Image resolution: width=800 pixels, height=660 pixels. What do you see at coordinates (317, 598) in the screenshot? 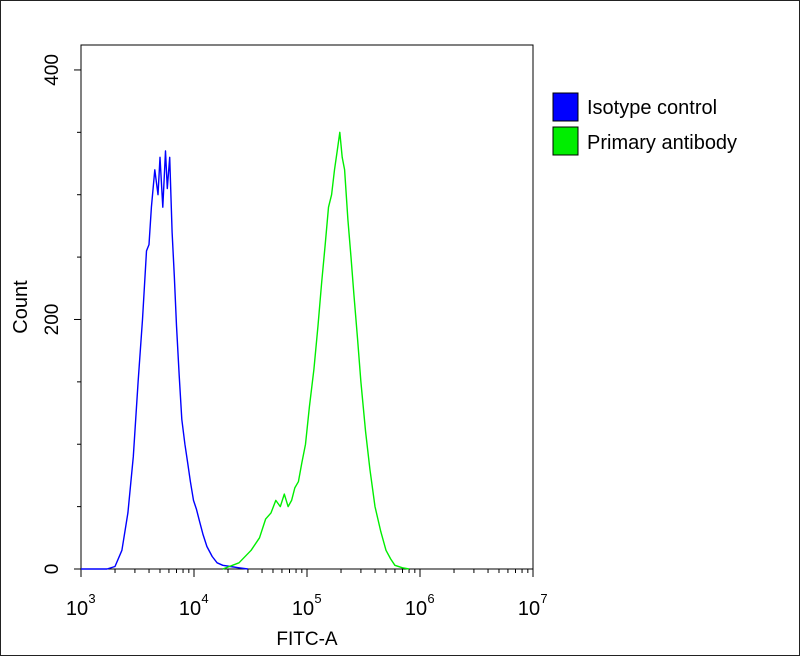
I see `x-tick-exponent-5: 5` at bounding box center [317, 598].